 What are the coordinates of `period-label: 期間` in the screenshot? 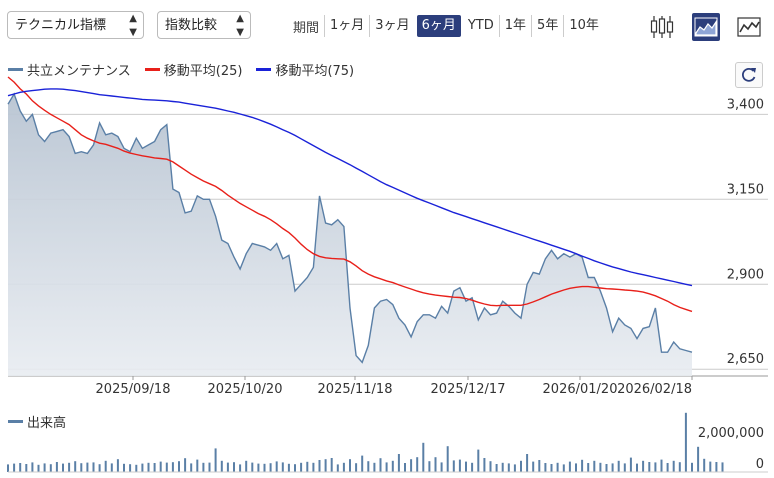 It's located at (306, 28).